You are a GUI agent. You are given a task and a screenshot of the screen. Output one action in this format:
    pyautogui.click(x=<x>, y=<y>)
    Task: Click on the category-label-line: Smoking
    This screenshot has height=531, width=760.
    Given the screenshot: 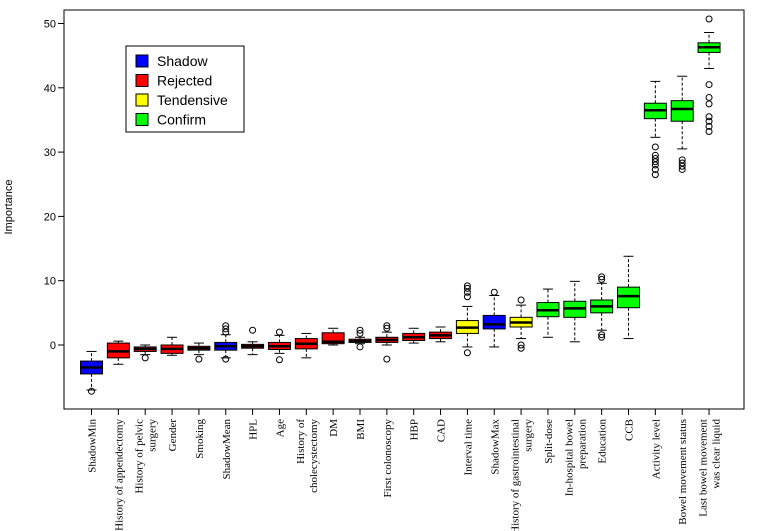 What is the action you would take?
    pyautogui.click(x=200, y=439)
    